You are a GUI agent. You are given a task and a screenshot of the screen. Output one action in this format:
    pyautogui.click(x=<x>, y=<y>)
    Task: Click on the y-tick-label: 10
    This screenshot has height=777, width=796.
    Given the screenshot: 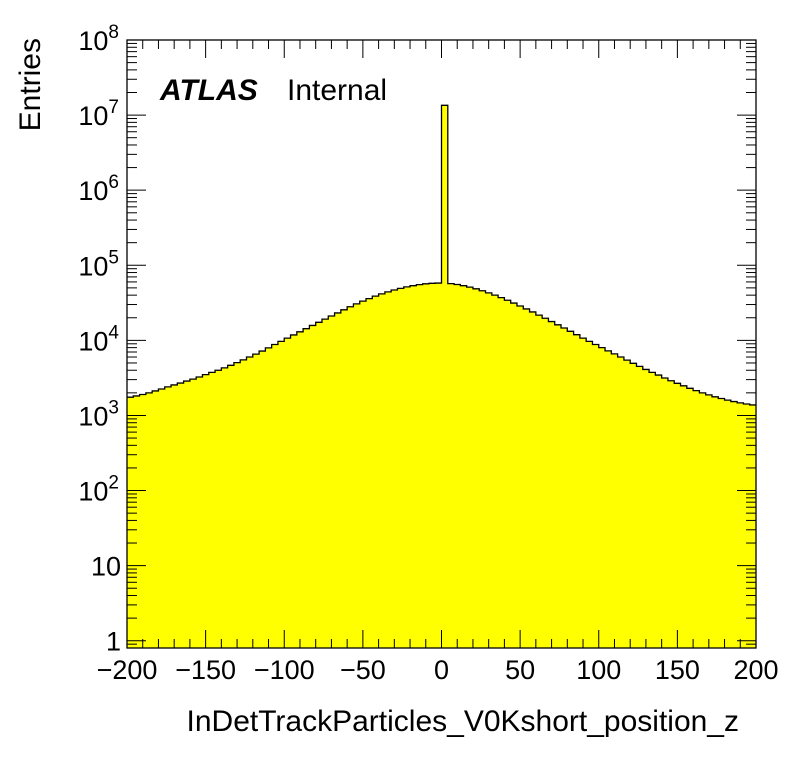 What is the action you would take?
    pyautogui.click(x=106, y=567)
    